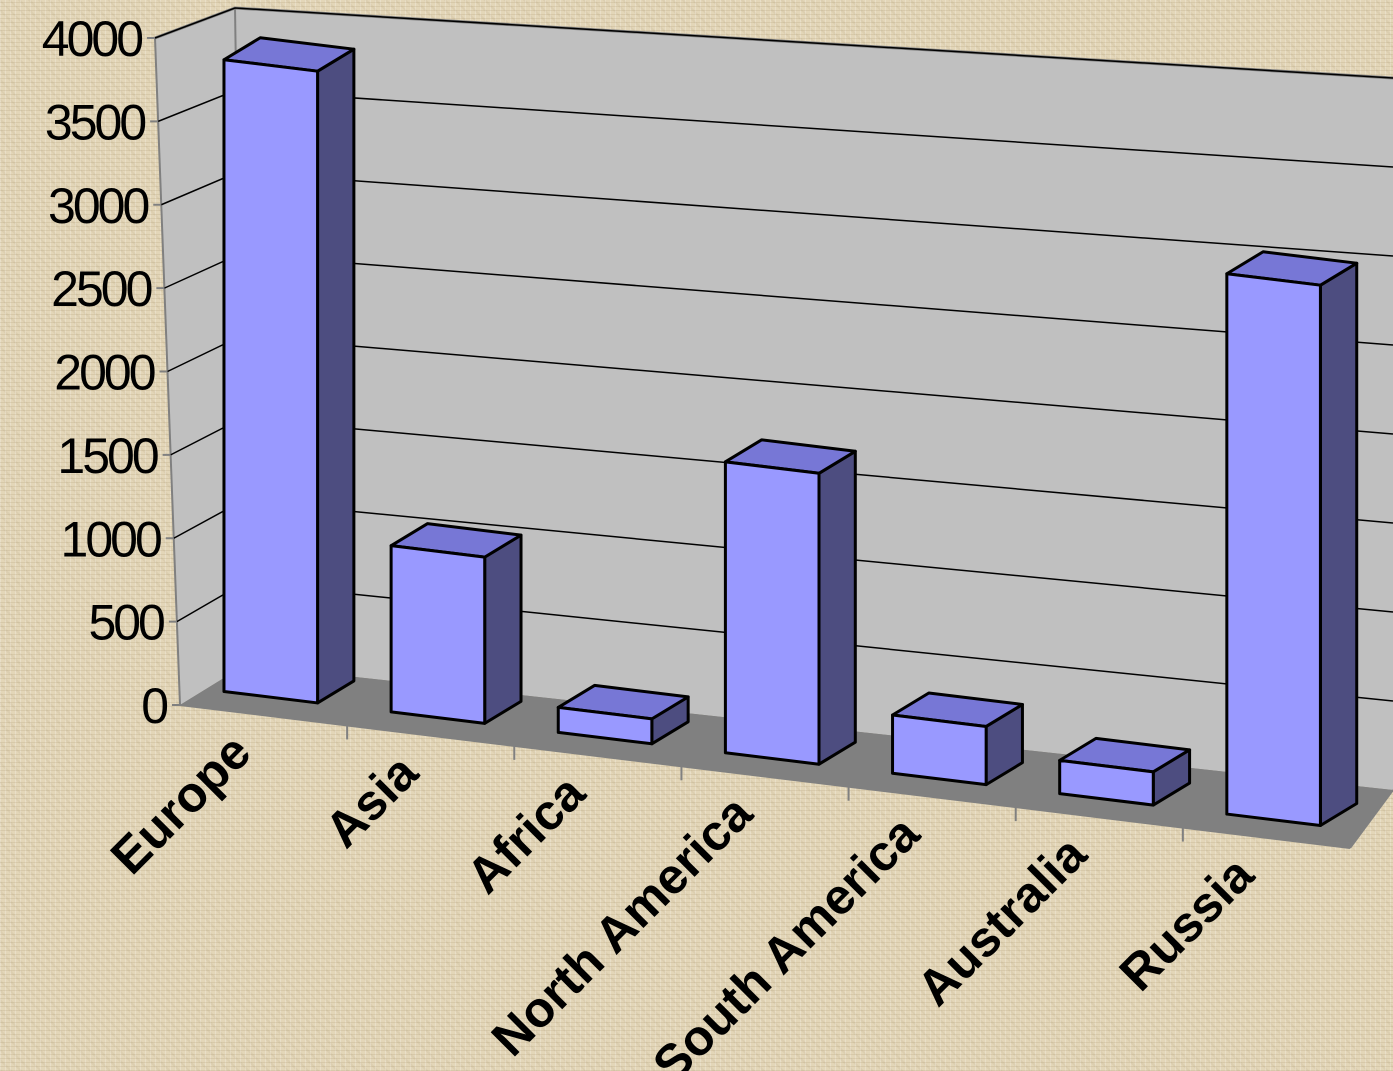 The height and width of the screenshot is (1071, 1393). Describe the element at coordinates (1187, 923) in the screenshot. I see `x-tick-label: Russia` at that location.